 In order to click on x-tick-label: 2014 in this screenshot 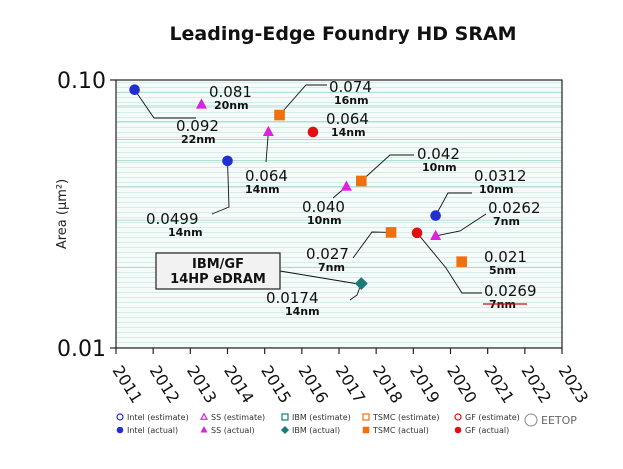, I will do `click(239, 384)`.